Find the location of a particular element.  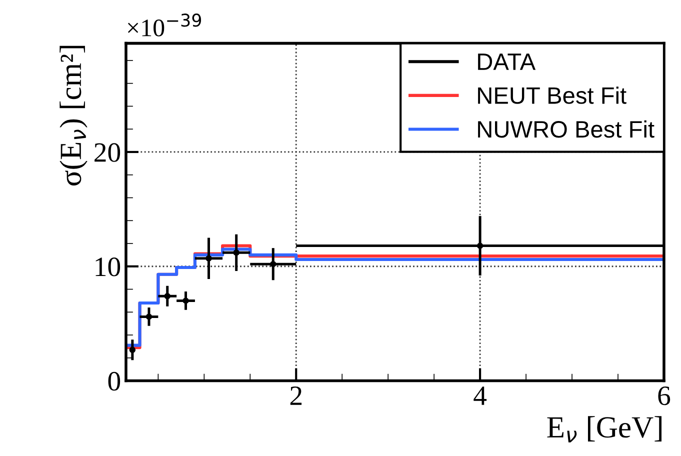

legend-label: NEUT Best Fit is located at coordinates (552, 95).